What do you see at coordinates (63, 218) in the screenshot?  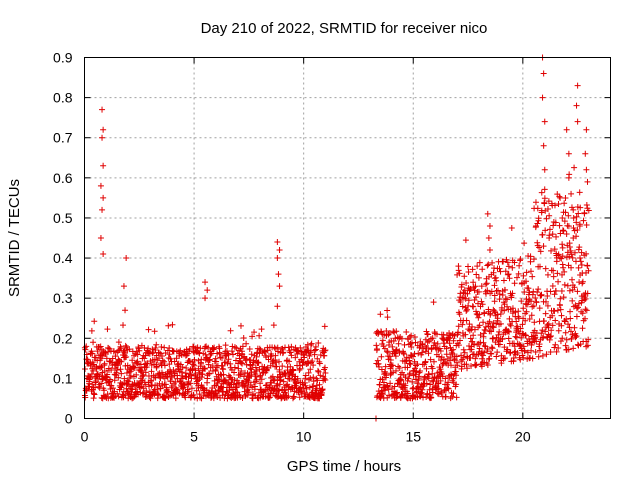 I see `y-tick-label: 0.5` at bounding box center [63, 218].